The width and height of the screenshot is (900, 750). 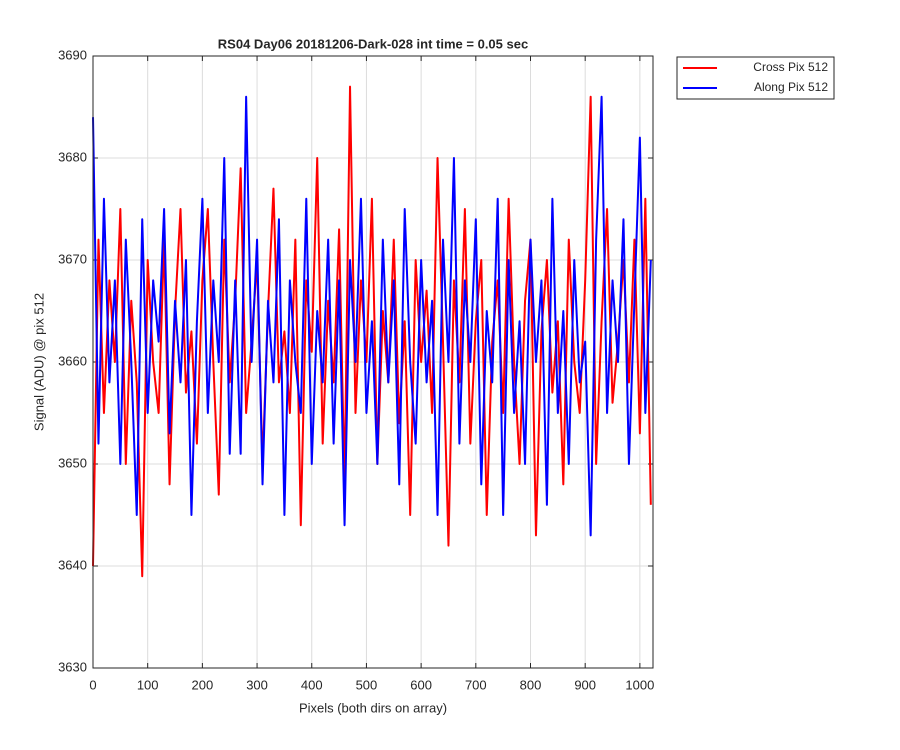 What do you see at coordinates (639, 684) in the screenshot?
I see `x-tick-label: 1000` at bounding box center [639, 684].